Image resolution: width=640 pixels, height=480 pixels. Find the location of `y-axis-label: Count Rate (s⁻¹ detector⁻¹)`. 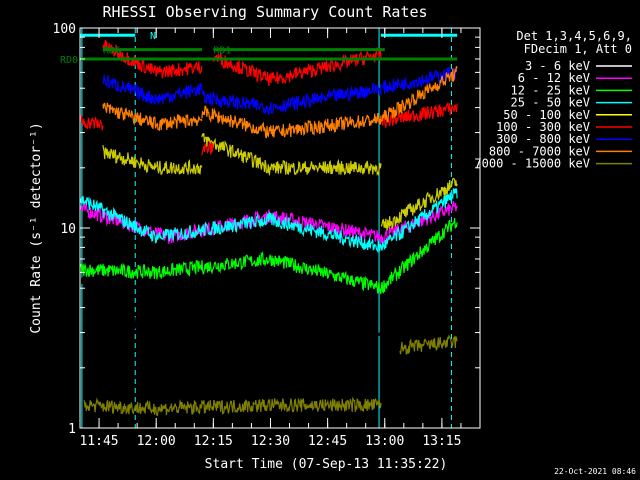

y-axis-label: Count Rate (s⁻¹ detector⁻¹) is located at coordinates (36, 227).